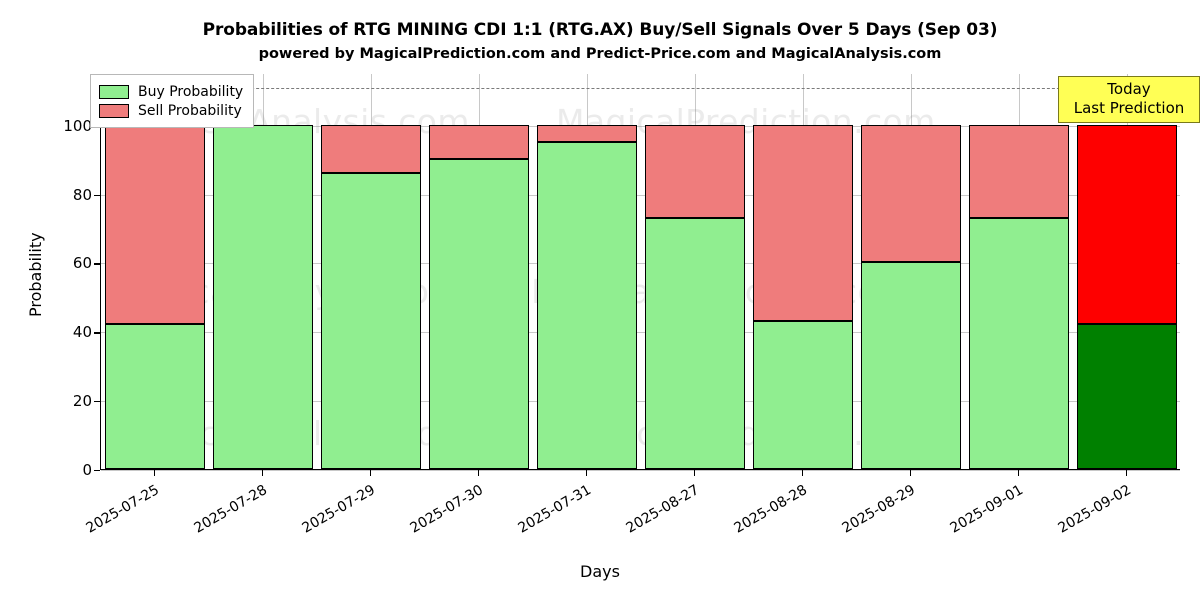  I want to click on x-axis-tick-label: 2025-09-01, so click(986, 509).